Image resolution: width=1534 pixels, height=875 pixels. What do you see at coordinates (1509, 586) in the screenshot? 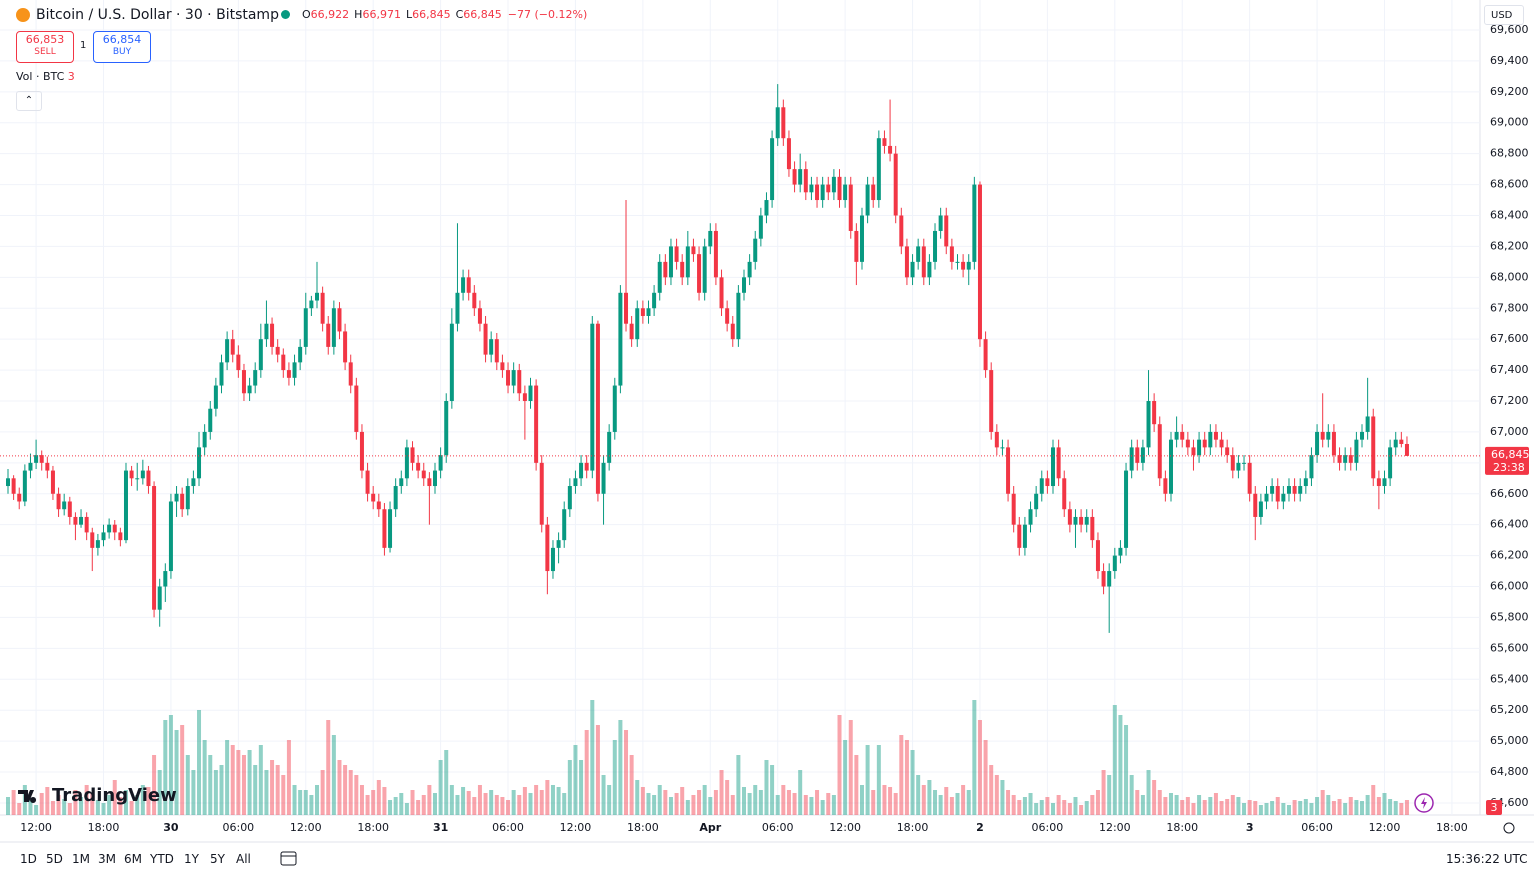
I see `y-tick-label: 66,000` at bounding box center [1509, 586].